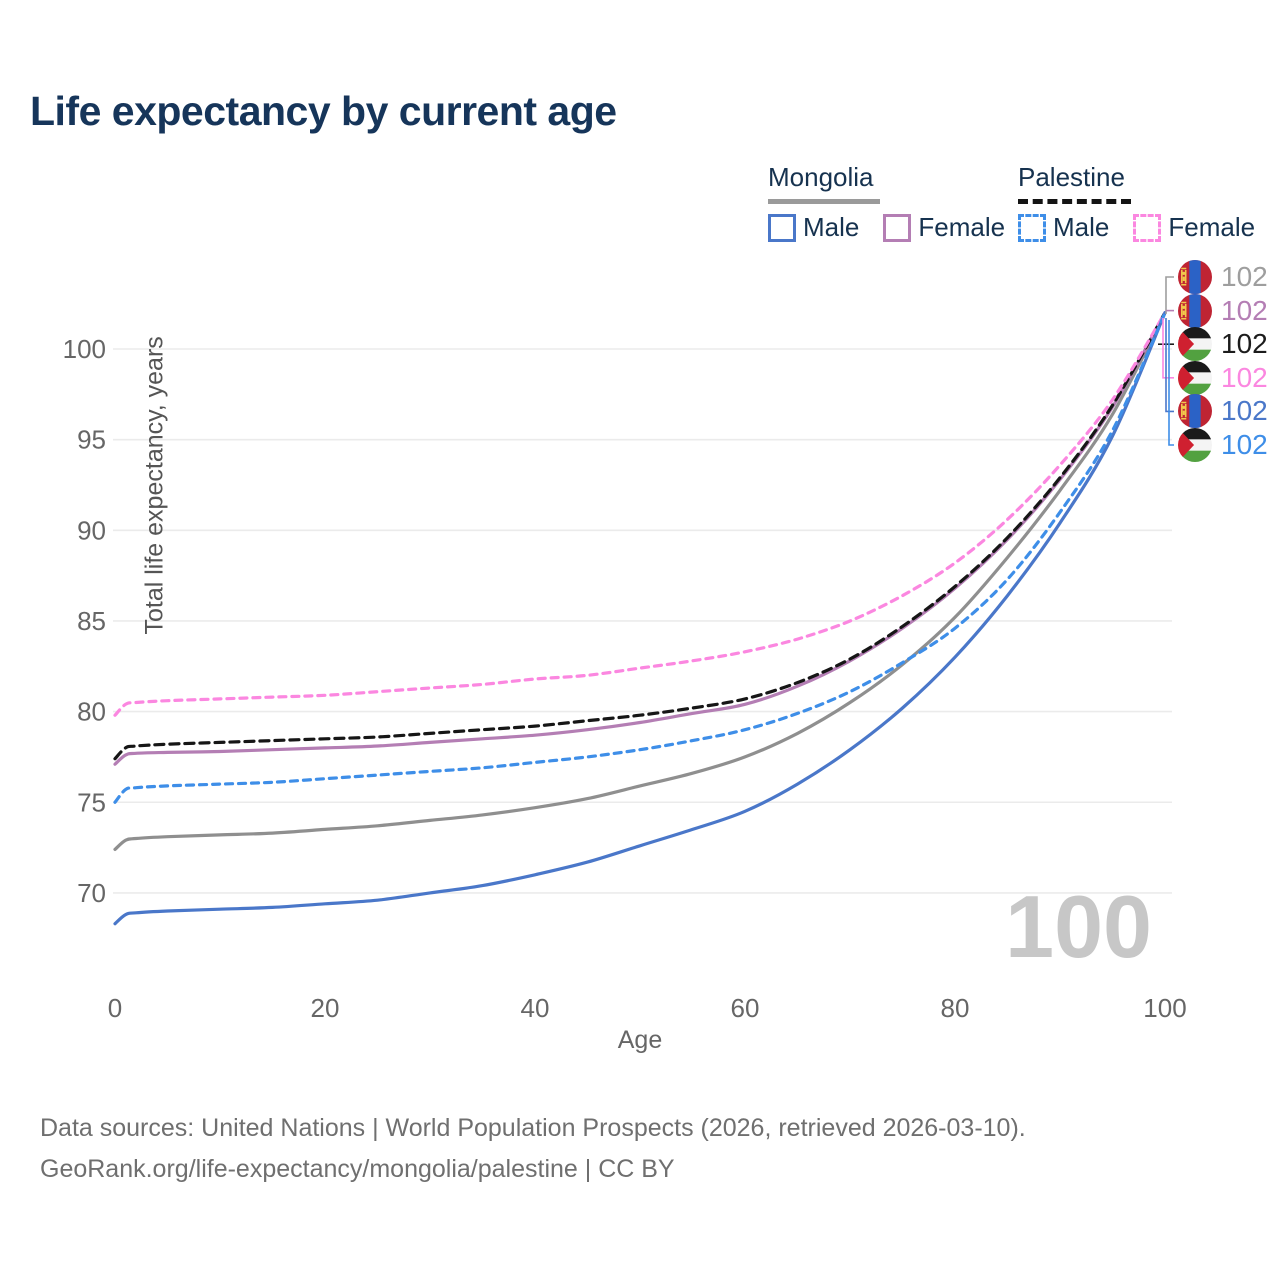  I want to click on mongolia-male-swatch, so click(782, 227).